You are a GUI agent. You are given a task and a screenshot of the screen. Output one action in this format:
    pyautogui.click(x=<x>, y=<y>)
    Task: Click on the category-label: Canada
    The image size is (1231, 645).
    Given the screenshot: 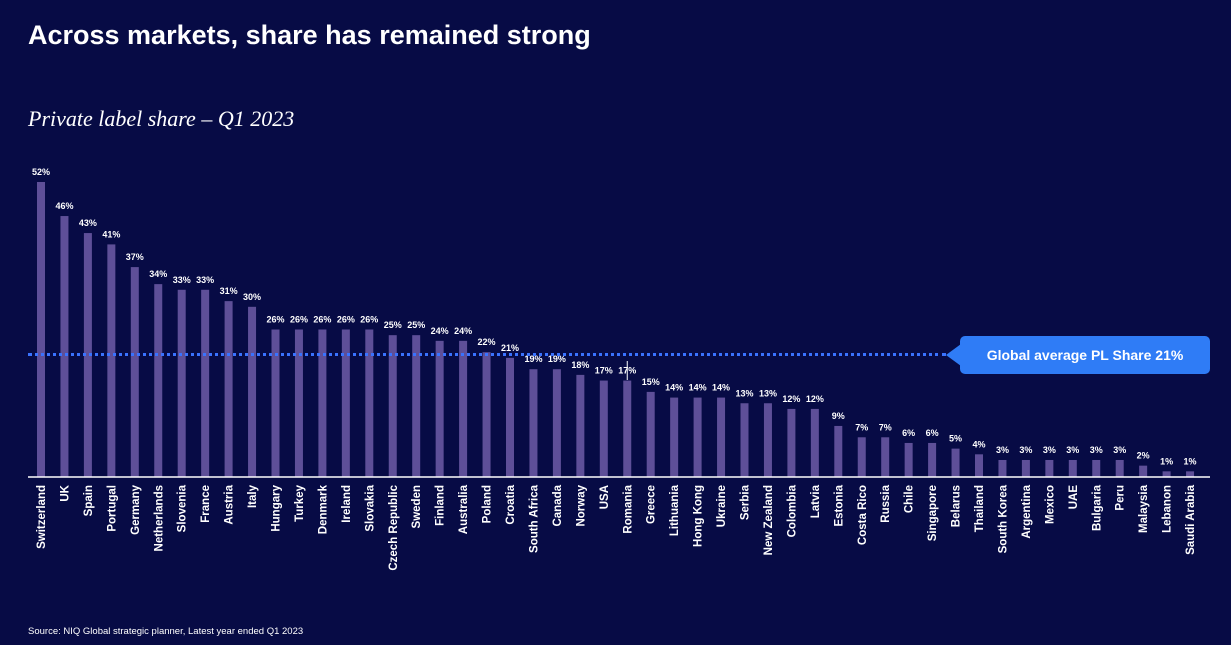 What is the action you would take?
    pyautogui.click(x=558, y=505)
    